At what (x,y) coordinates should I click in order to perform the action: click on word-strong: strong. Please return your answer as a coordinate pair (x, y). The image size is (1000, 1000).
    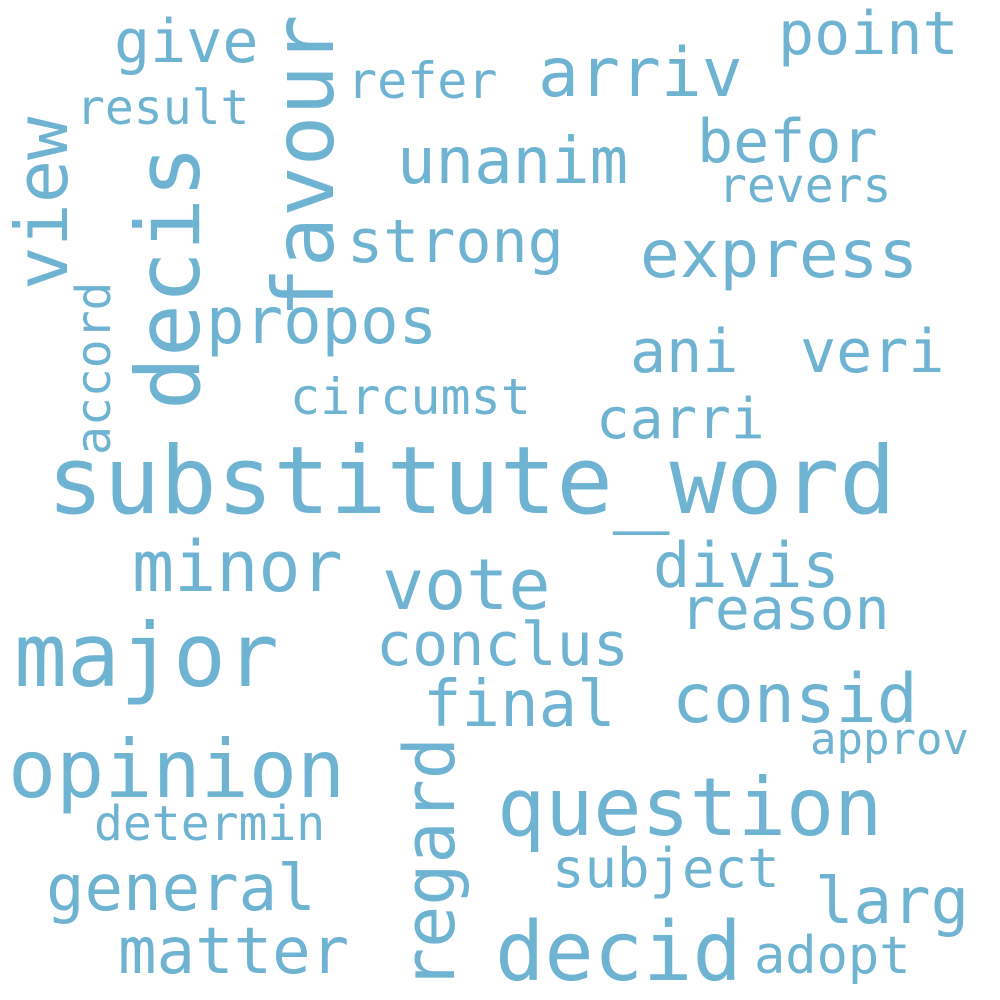
    Looking at the image, I should click on (455, 242).